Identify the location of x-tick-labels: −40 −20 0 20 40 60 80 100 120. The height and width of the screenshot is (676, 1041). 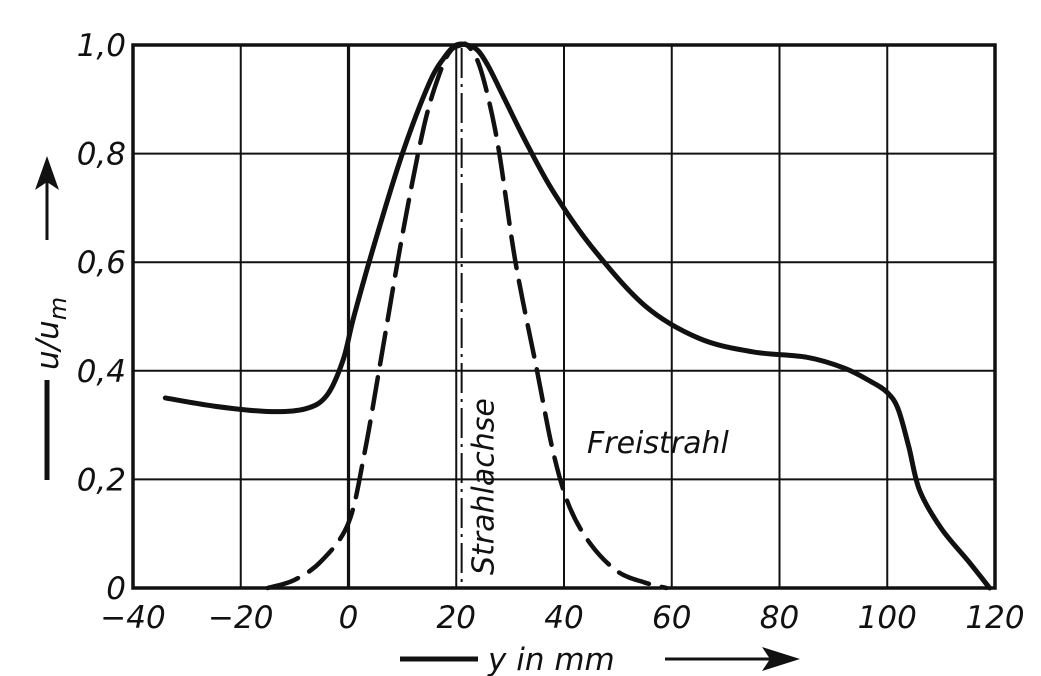
(562, 618).